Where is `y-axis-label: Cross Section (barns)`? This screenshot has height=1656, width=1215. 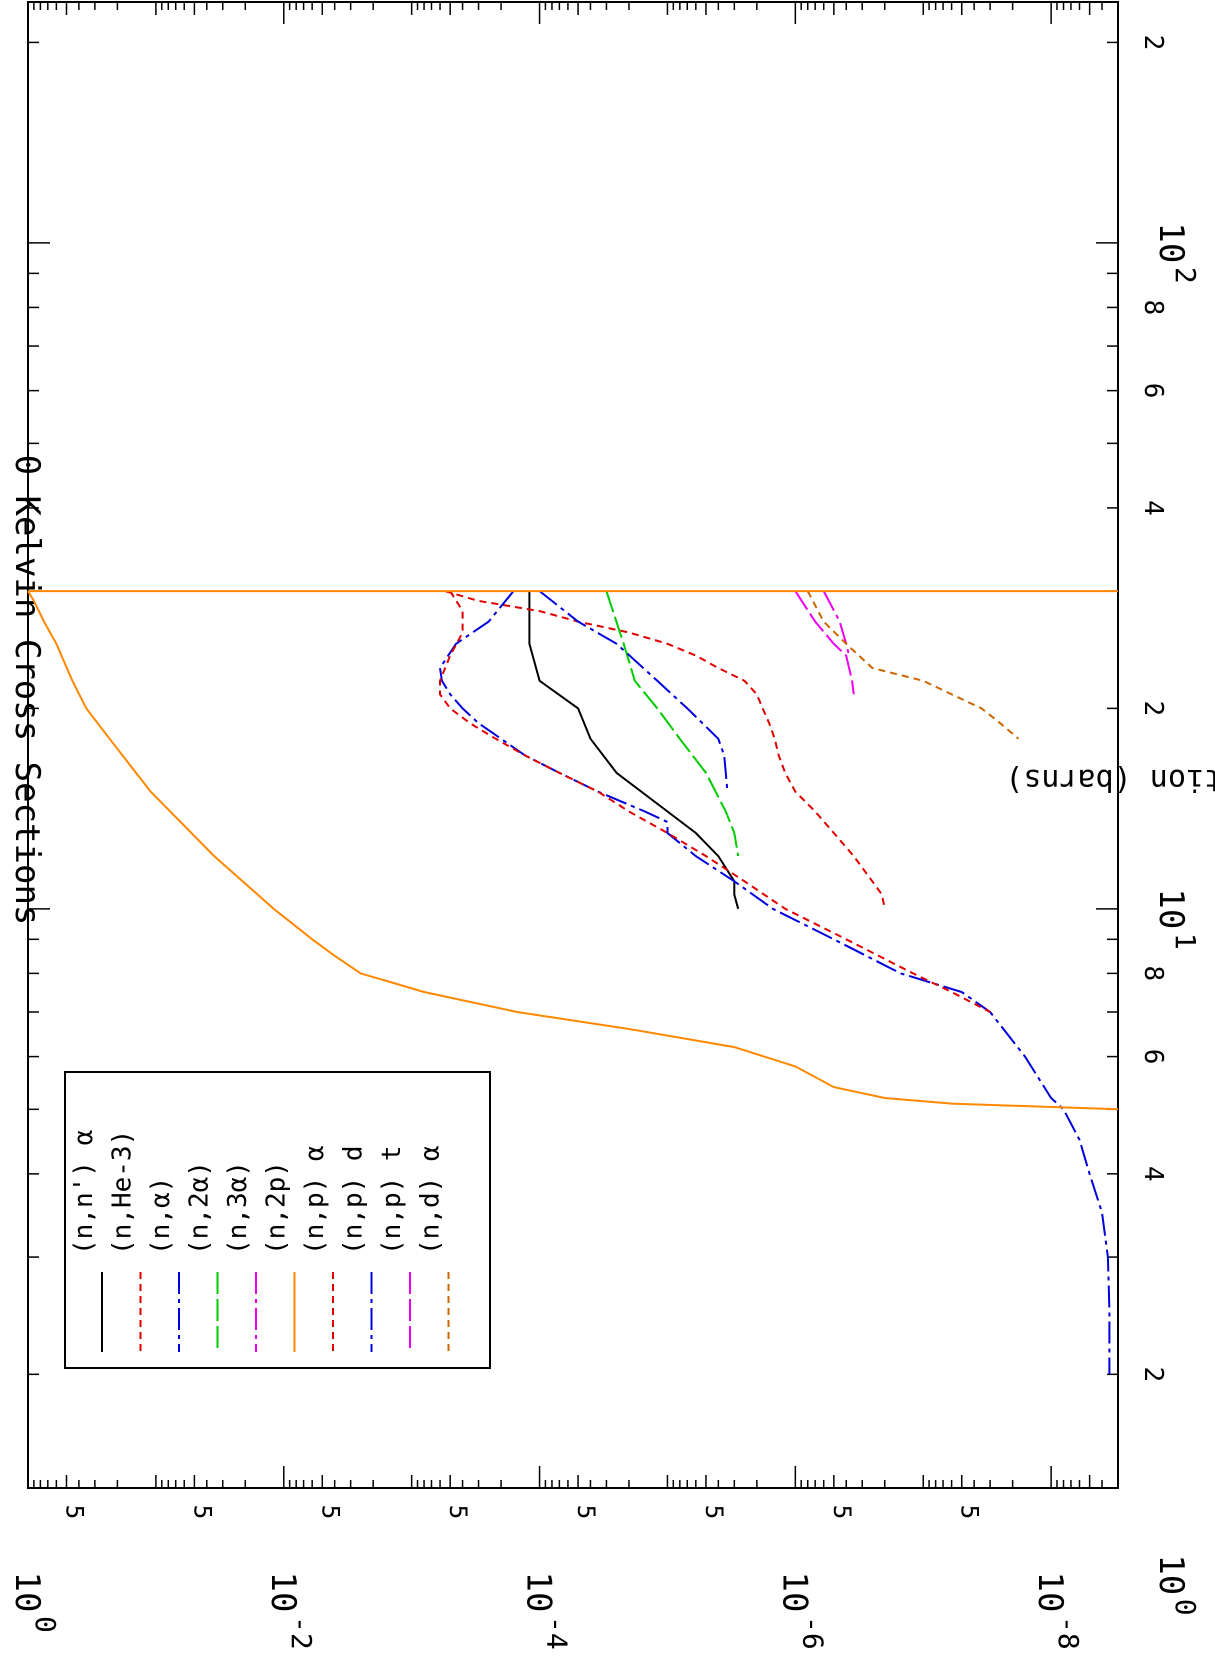
y-axis-label: Cross Section (barns) is located at coordinates (1110, 779).